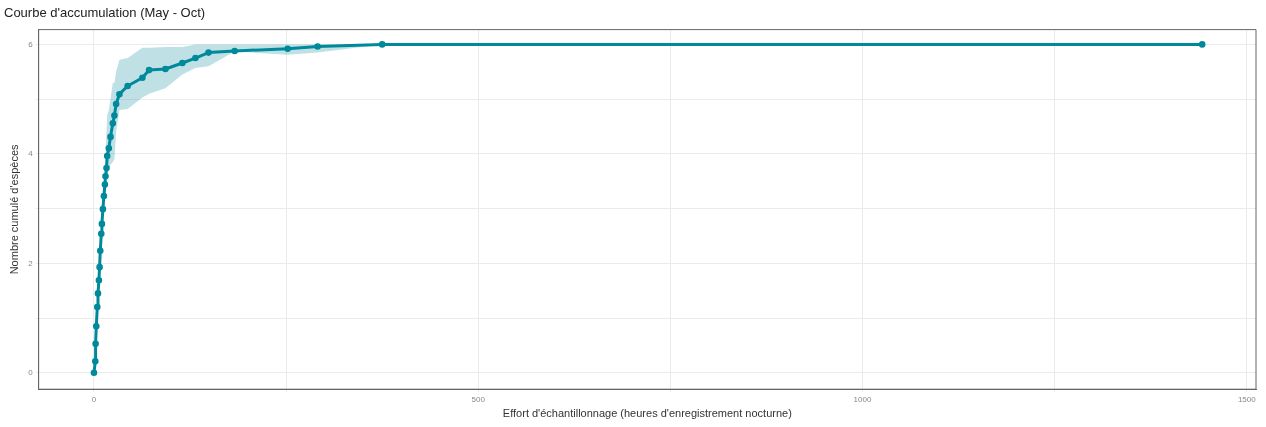  I want to click on x-tick-label: 500, so click(478, 400).